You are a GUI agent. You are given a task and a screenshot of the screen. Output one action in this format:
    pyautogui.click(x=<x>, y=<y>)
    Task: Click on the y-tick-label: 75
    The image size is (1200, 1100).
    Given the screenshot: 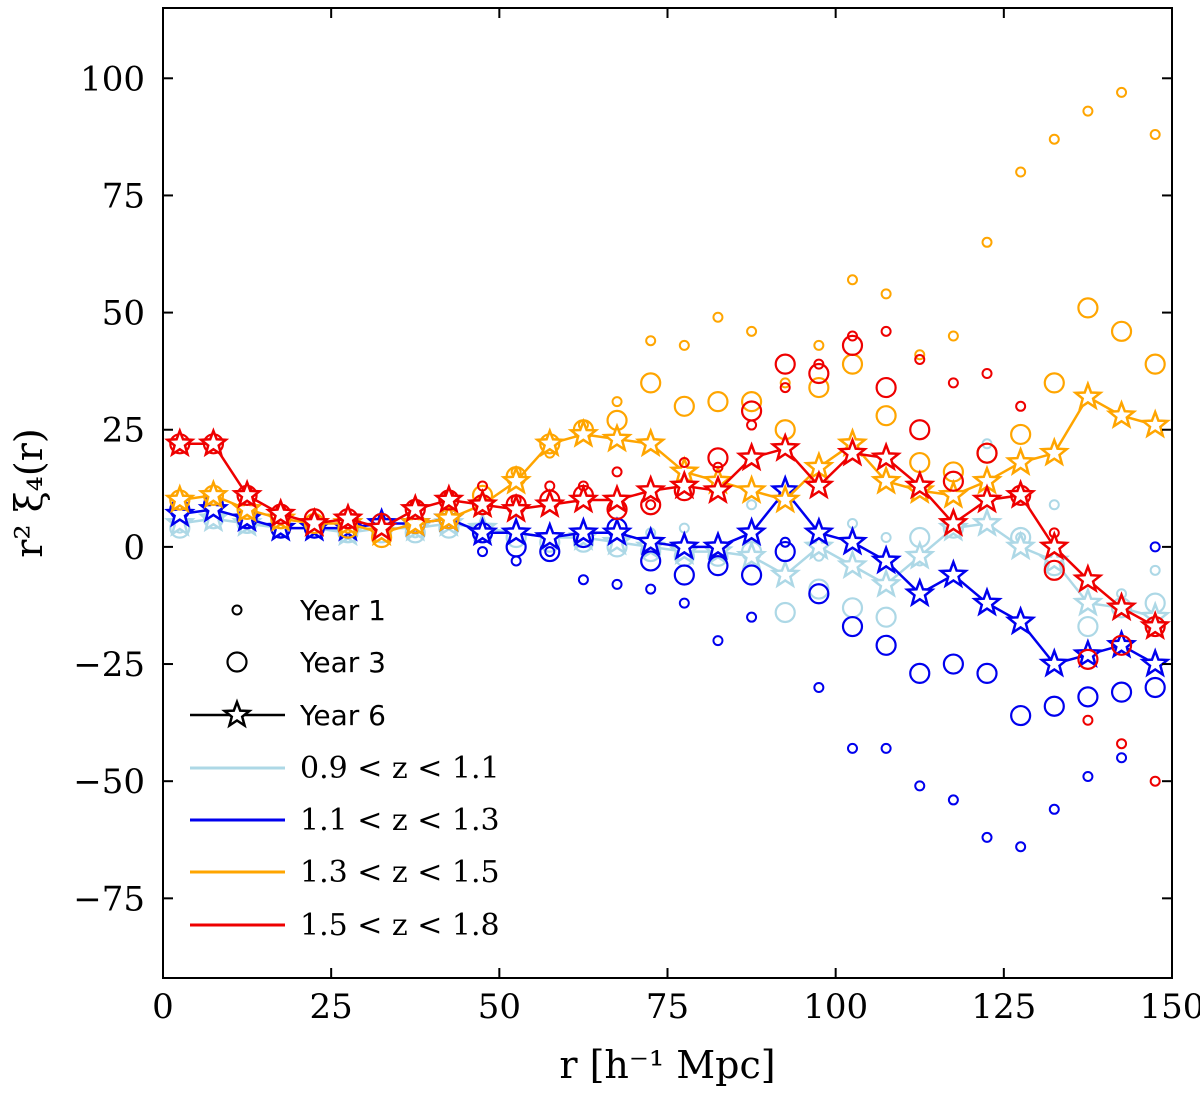 What is the action you would take?
    pyautogui.click(x=123, y=196)
    